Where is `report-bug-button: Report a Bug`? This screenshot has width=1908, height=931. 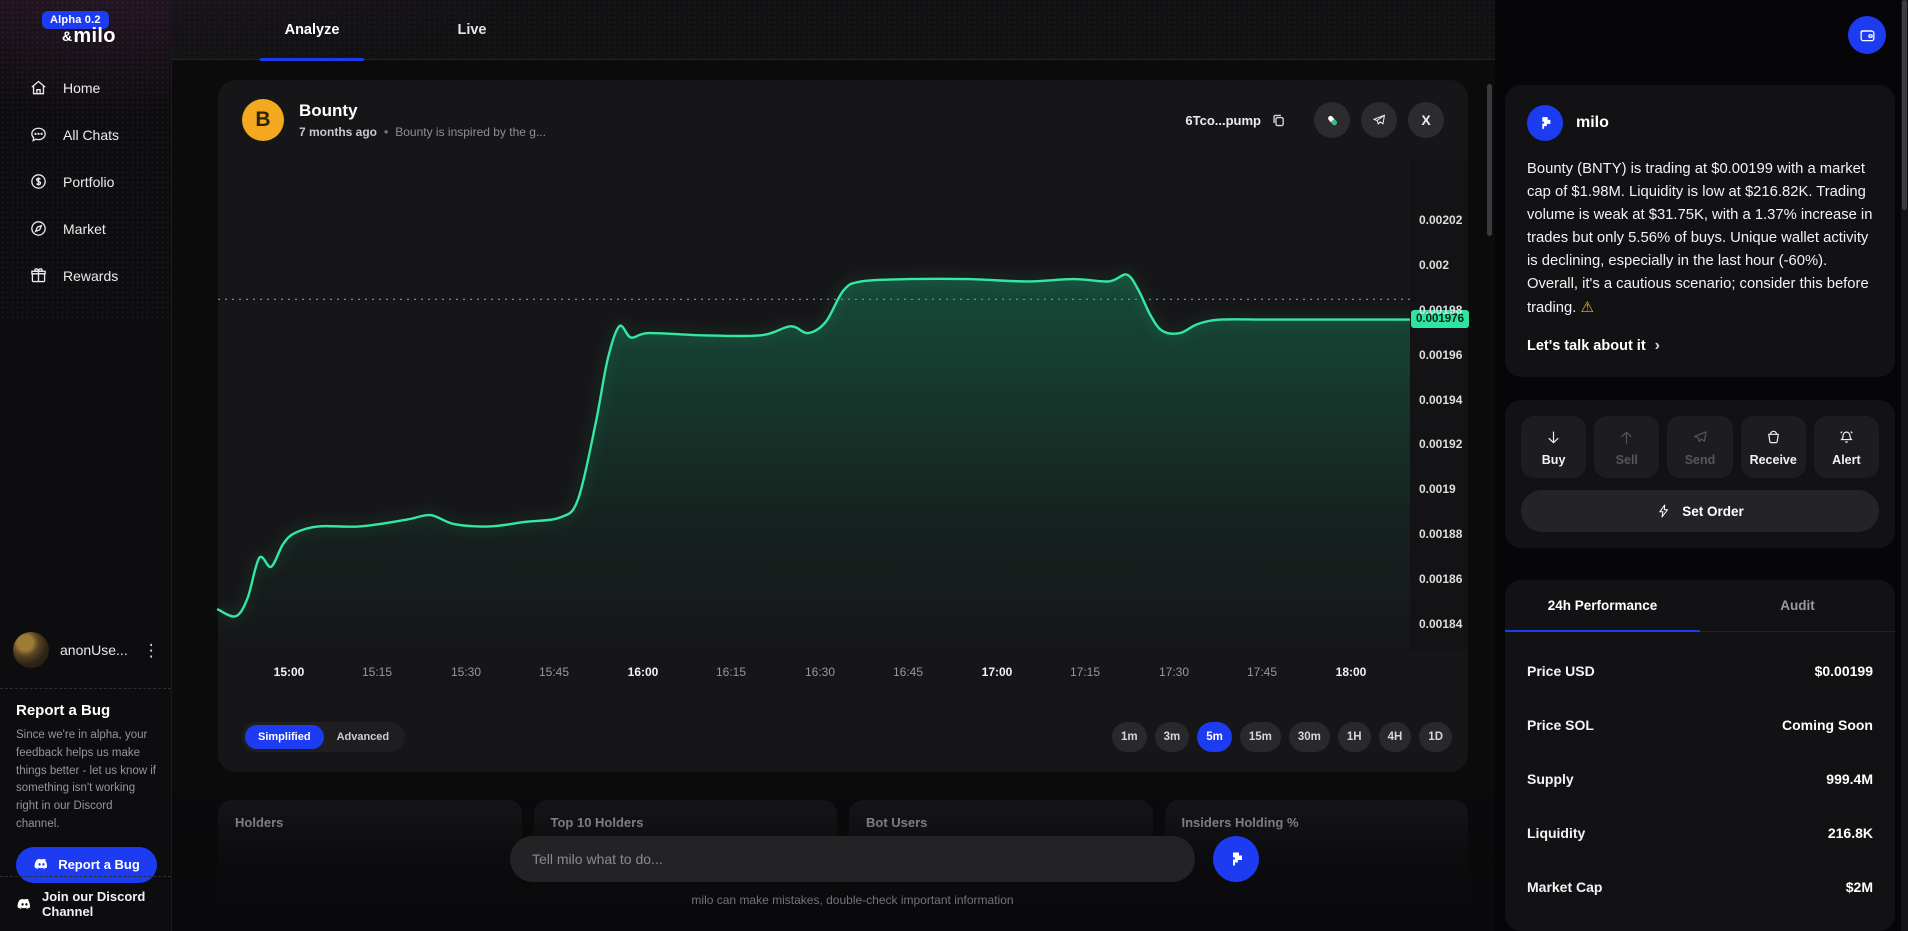
report-bug-button: Report a Bug is located at coordinates (86, 864).